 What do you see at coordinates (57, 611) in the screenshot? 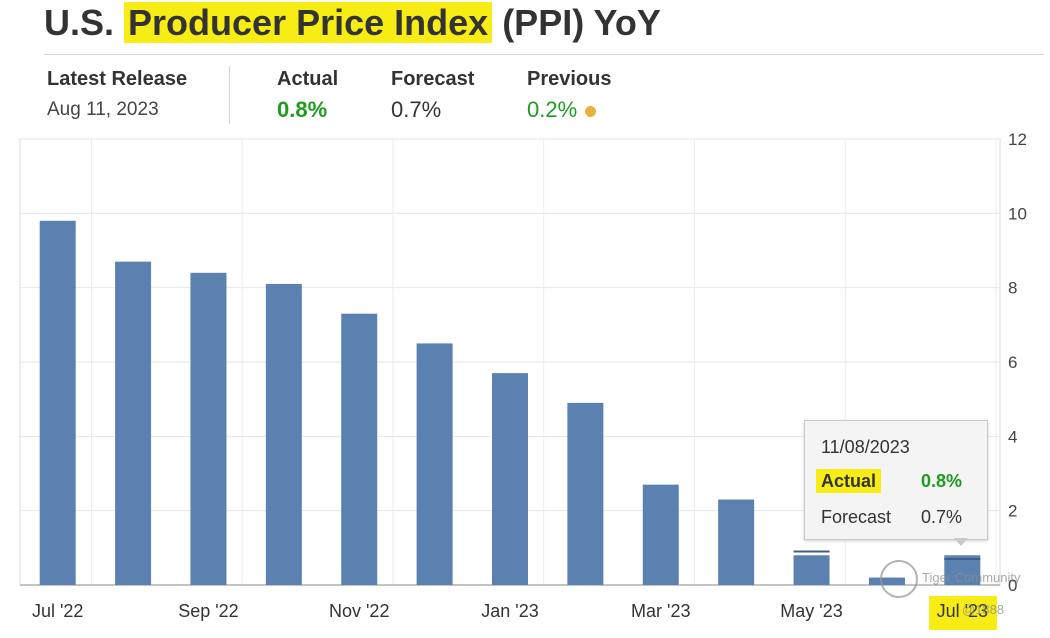
I see `x-tick-label: Jul '22` at bounding box center [57, 611].